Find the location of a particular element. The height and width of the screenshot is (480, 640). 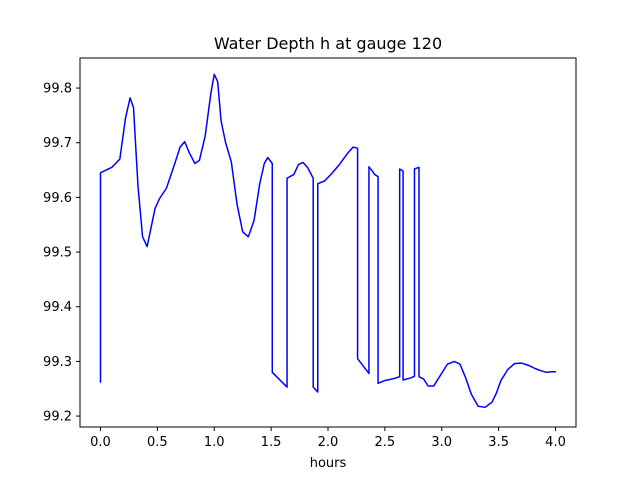

x-tick-label: 3.5 is located at coordinates (498, 442).